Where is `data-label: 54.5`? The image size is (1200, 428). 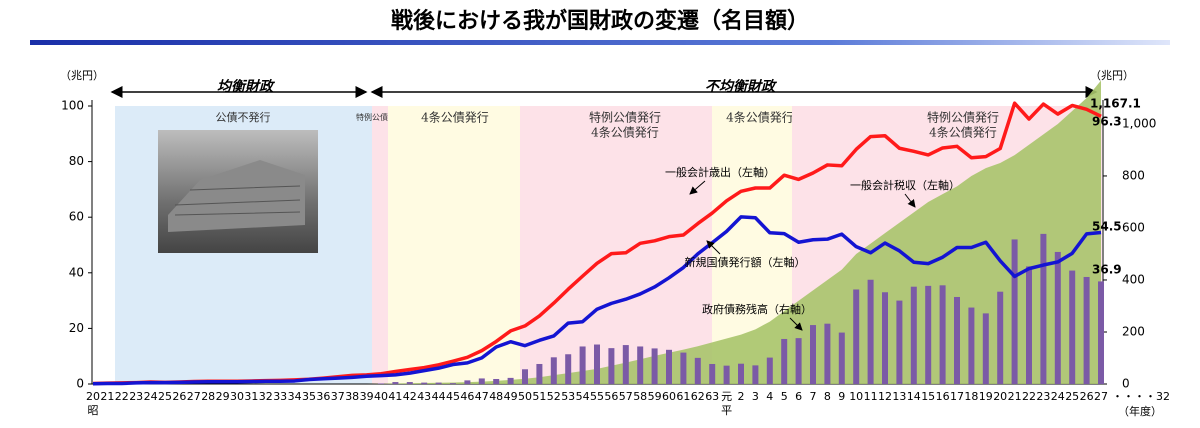
data-label: 54.5 is located at coordinates (1107, 227).